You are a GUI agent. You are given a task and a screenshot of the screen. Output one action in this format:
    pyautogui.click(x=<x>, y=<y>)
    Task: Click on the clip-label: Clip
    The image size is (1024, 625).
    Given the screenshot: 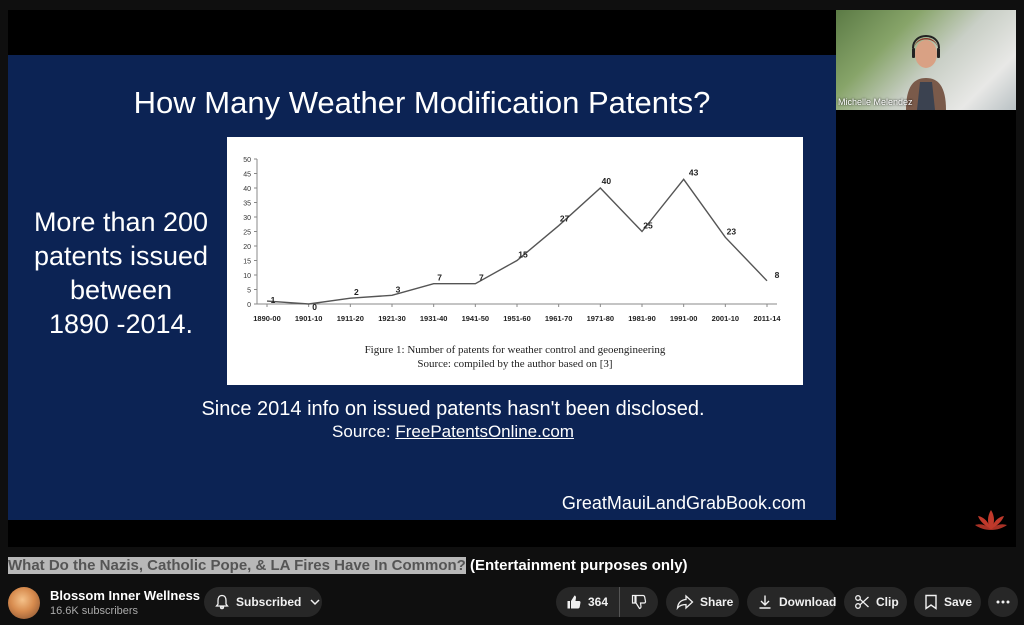 What is the action you would take?
    pyautogui.click(x=887, y=602)
    